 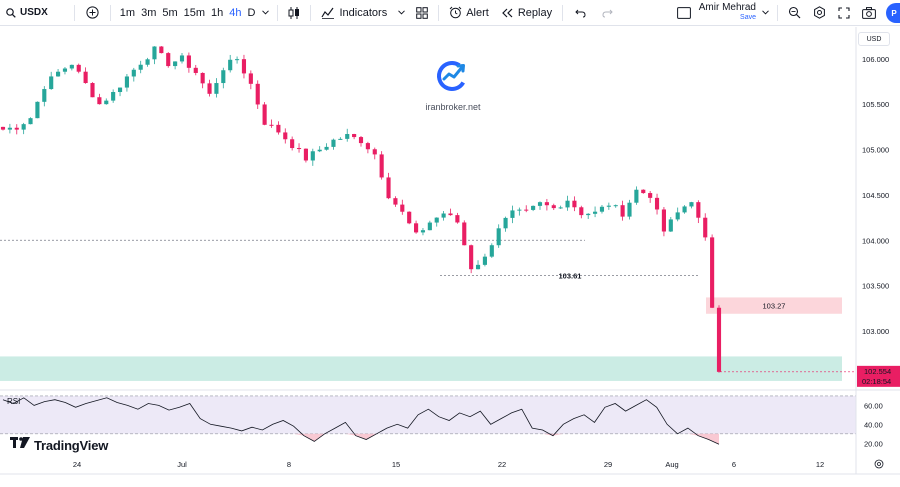 I want to click on interval-5m: 5m, so click(x=170, y=12).